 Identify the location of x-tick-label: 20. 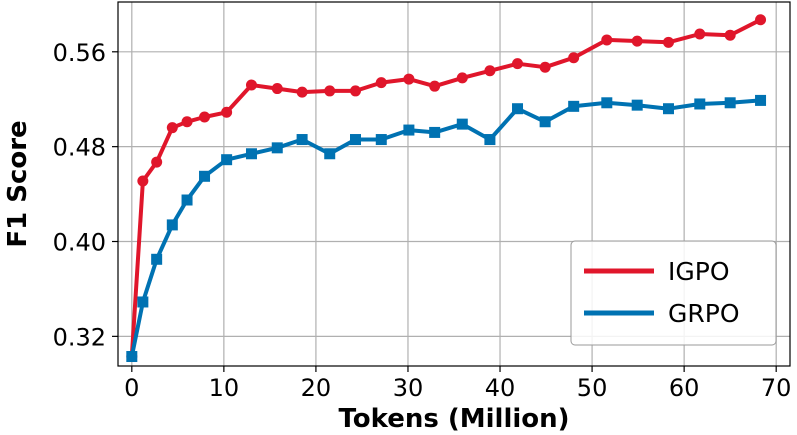
(316, 388).